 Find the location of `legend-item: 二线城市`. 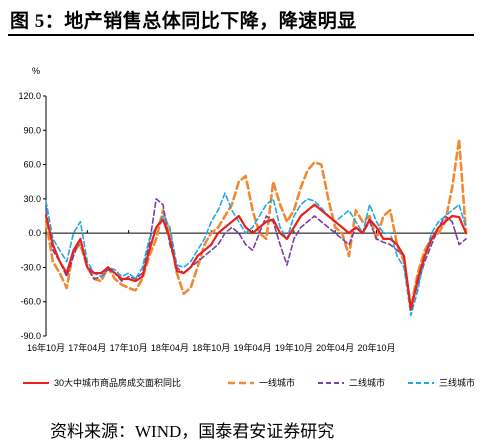

legend-item: 二线城市 is located at coordinates (351, 382).